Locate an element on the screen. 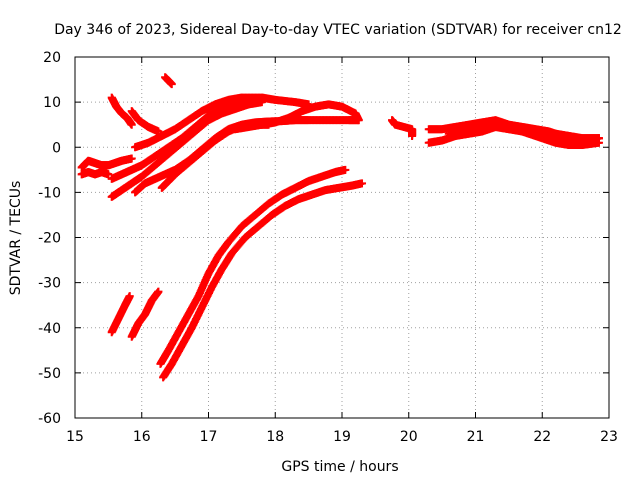 This screenshot has width=640, height=480. y-tick-label: -50 is located at coordinates (49, 374).